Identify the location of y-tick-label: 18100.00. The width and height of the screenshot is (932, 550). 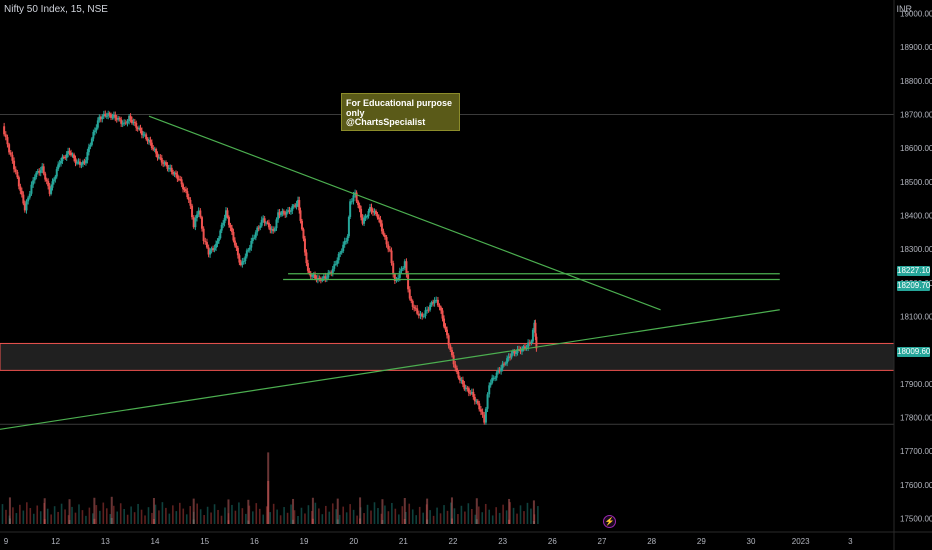
(916, 317).